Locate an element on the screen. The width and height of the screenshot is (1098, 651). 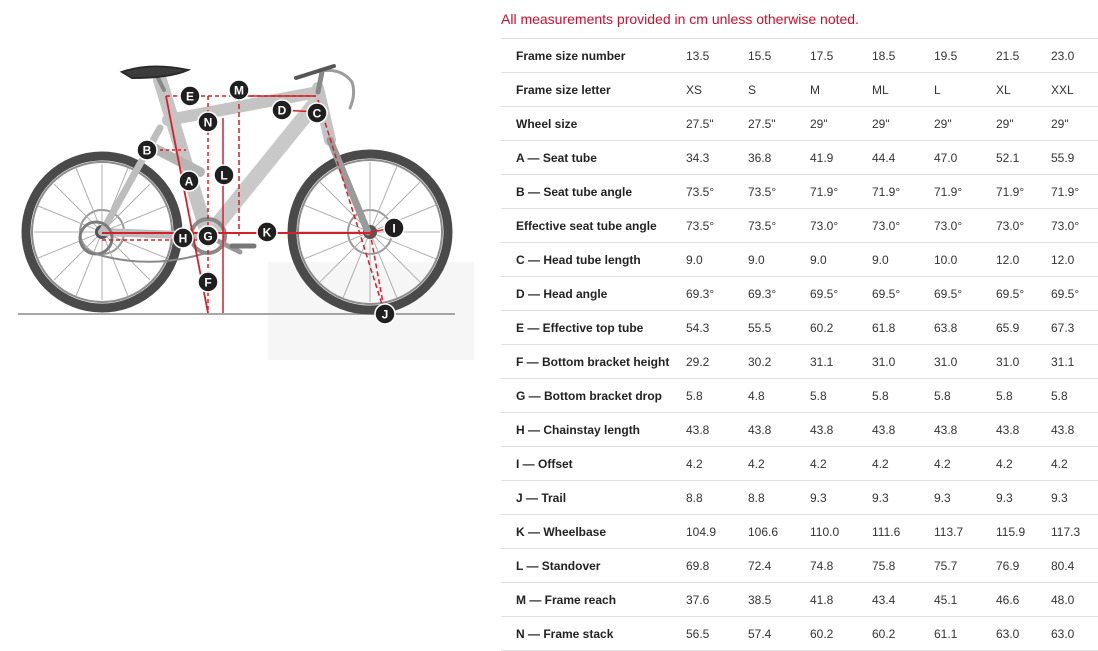
marker-c: C is located at coordinates (317, 113).